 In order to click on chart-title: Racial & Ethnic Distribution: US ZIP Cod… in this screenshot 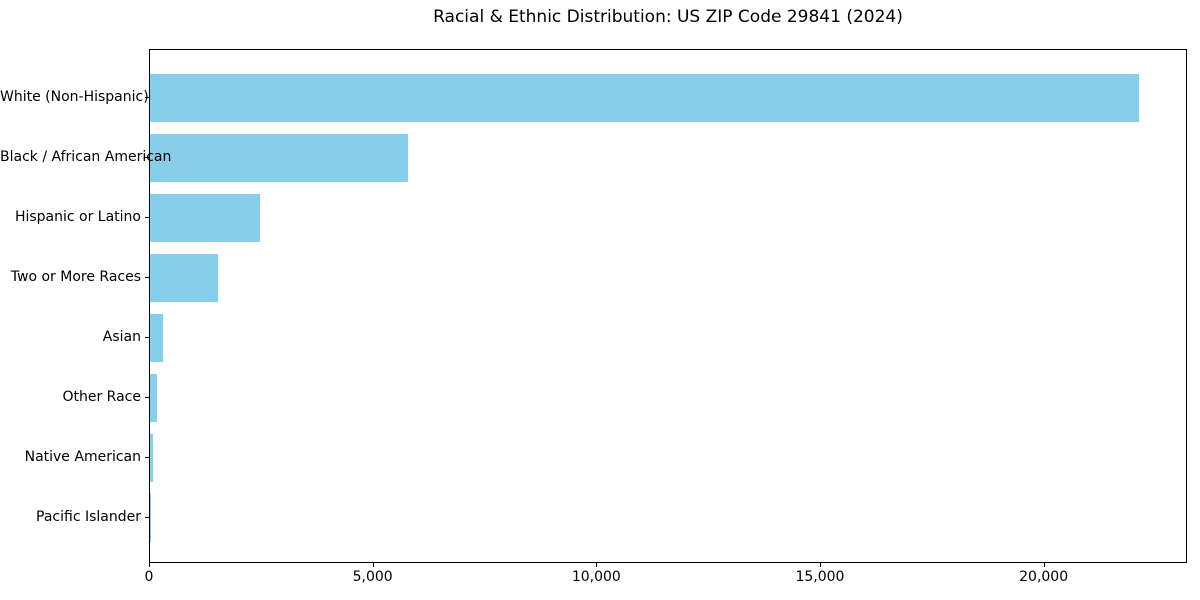, I will do `click(668, 17)`.